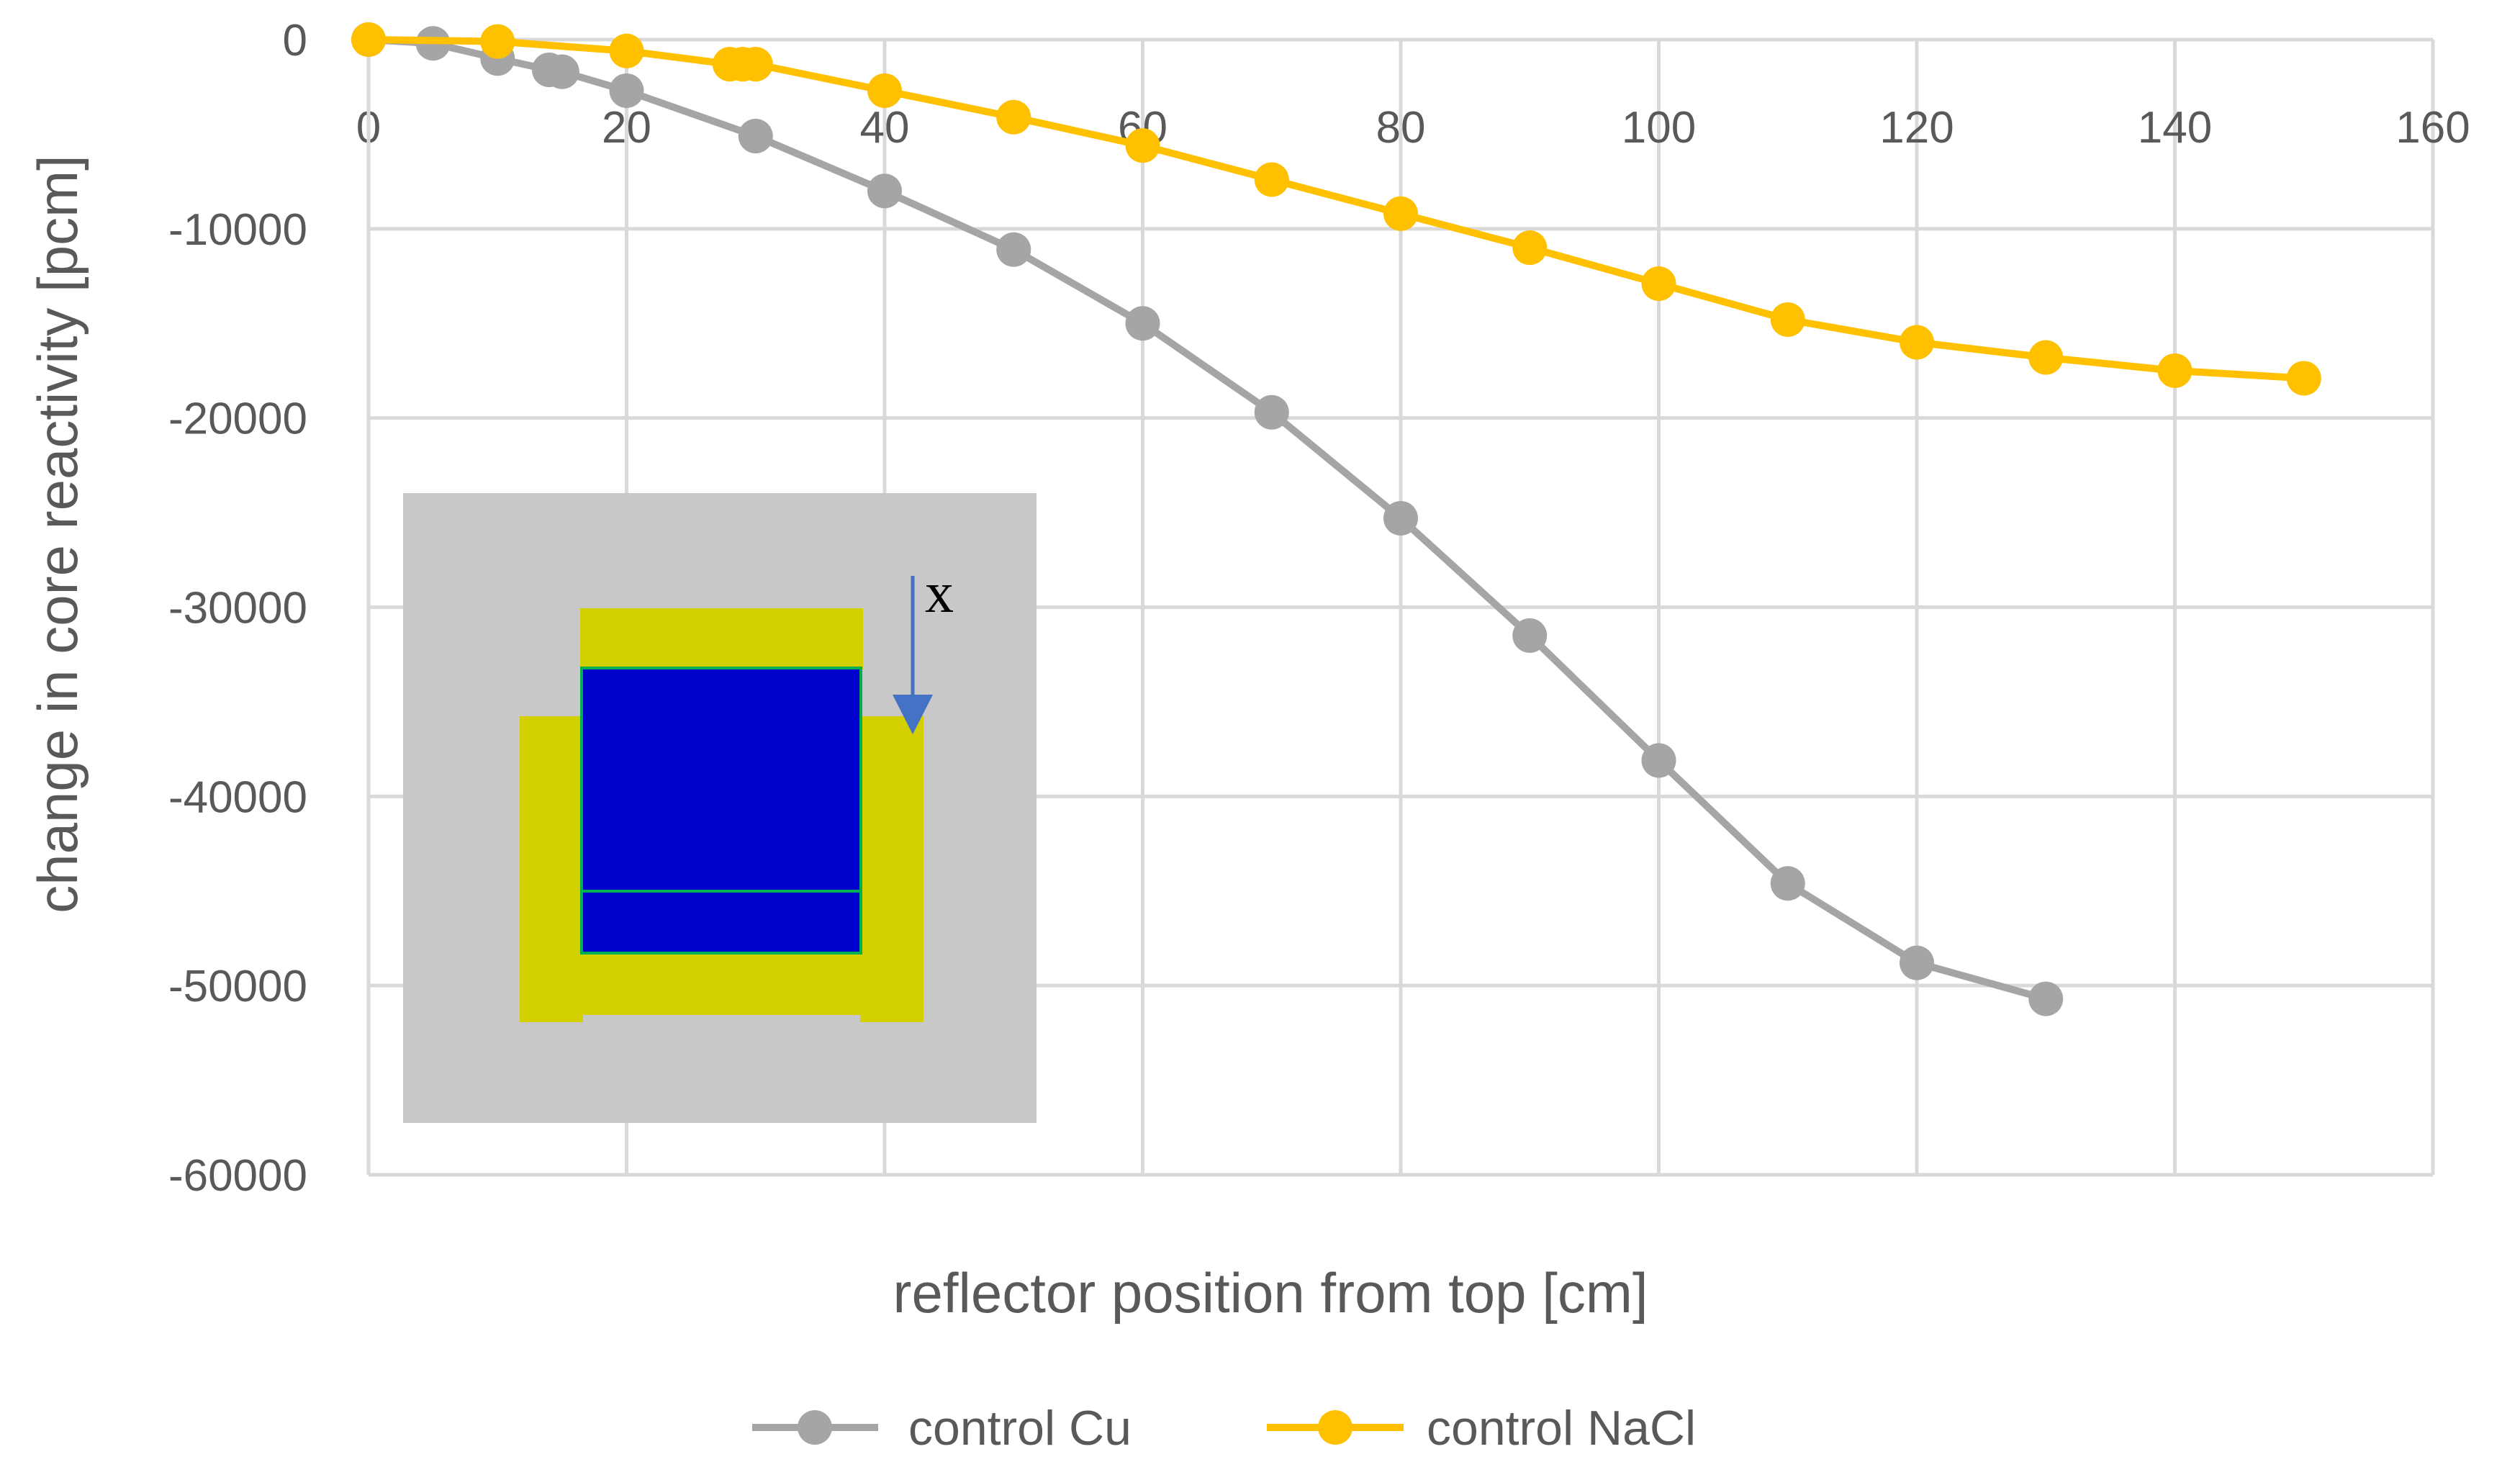  Describe the element at coordinates (626, 128) in the screenshot. I see `x-tick-label: 20` at that location.